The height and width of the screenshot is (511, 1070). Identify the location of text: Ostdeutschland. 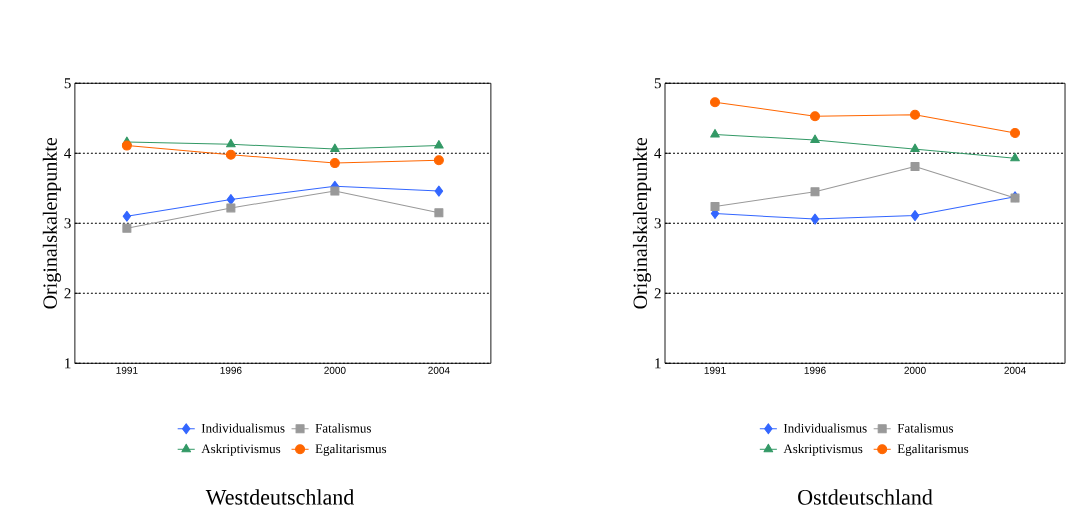
(865, 497).